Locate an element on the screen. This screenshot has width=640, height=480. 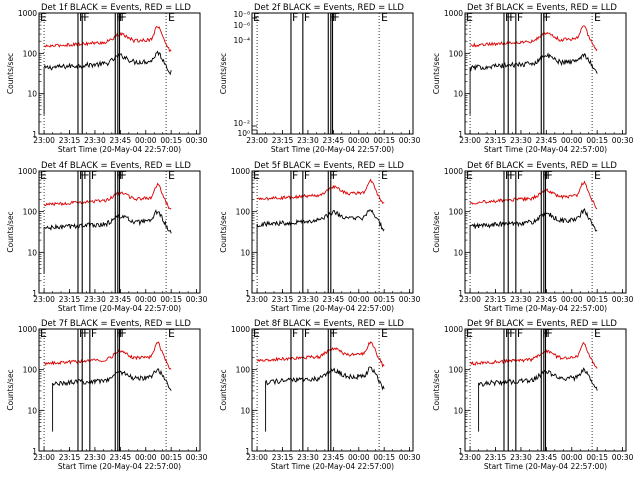
y-tick-label: 10⁻⁴ is located at coordinates (241, 40).